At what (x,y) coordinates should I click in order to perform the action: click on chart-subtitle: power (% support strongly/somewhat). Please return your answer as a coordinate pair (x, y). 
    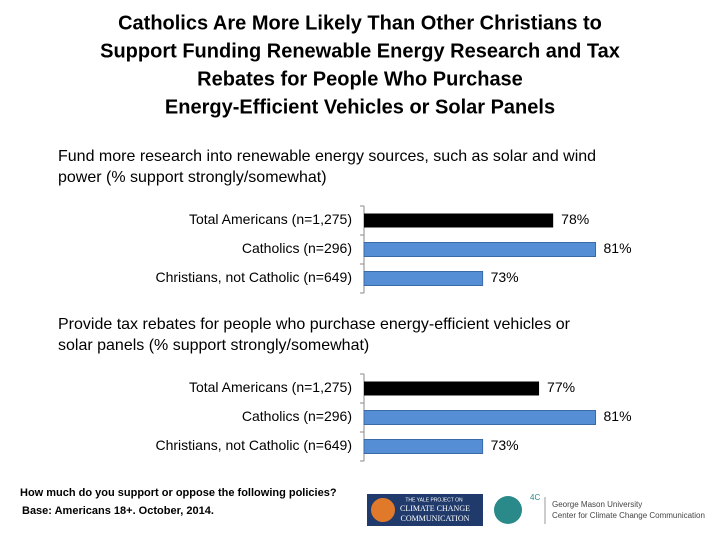
    Looking at the image, I should click on (192, 177).